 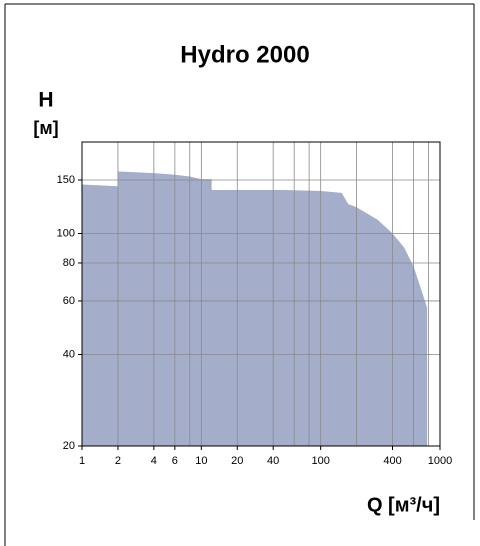 I want to click on y-tick-label: 40, so click(x=69, y=354).